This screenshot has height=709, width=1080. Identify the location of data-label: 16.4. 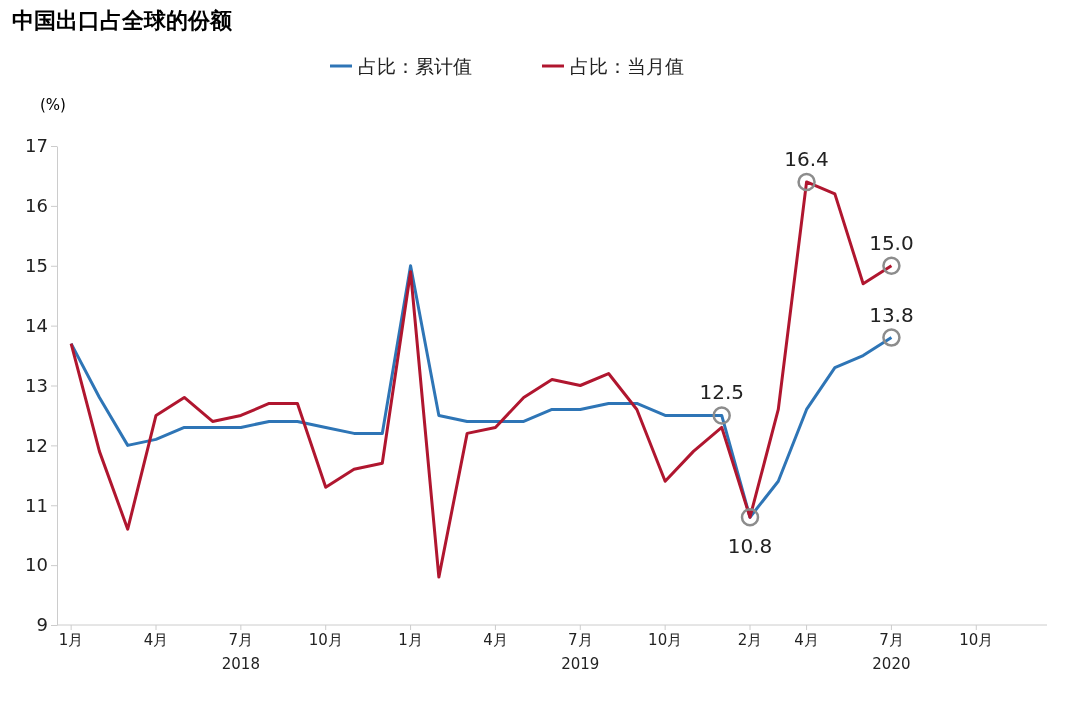
(806, 158).